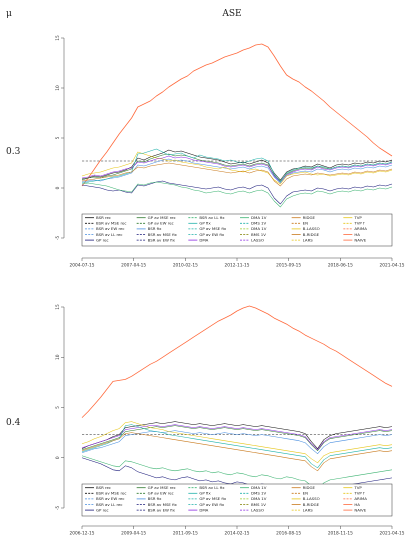 Image resolution: width=405 pixels, height=550 pixels. What do you see at coordinates (82, 534) in the screenshot?
I see `x-tick-label: 2006-12-15` at bounding box center [82, 534].